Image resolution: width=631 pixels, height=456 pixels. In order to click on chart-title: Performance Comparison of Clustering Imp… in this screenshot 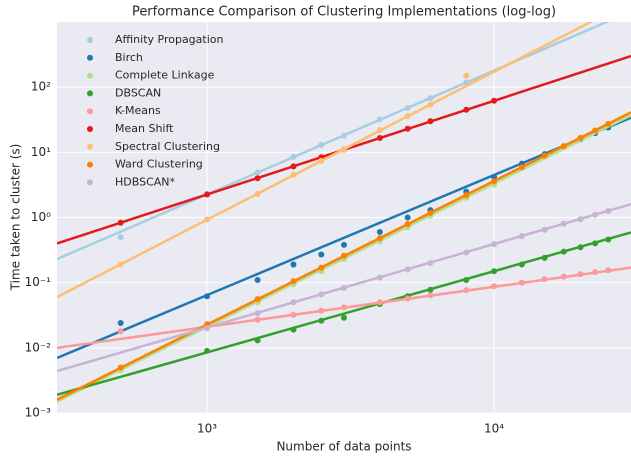, I will do `click(344, 12)`.